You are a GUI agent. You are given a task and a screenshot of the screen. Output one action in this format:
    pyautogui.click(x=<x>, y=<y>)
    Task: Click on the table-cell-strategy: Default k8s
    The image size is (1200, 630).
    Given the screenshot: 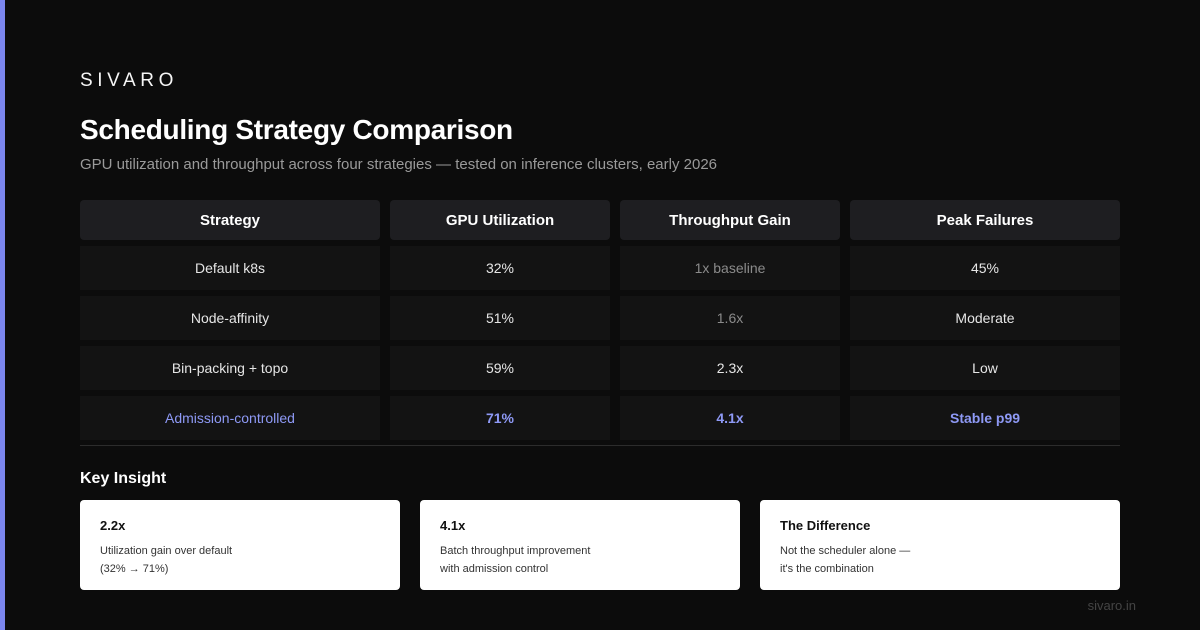 What is the action you would take?
    pyautogui.click(x=230, y=268)
    